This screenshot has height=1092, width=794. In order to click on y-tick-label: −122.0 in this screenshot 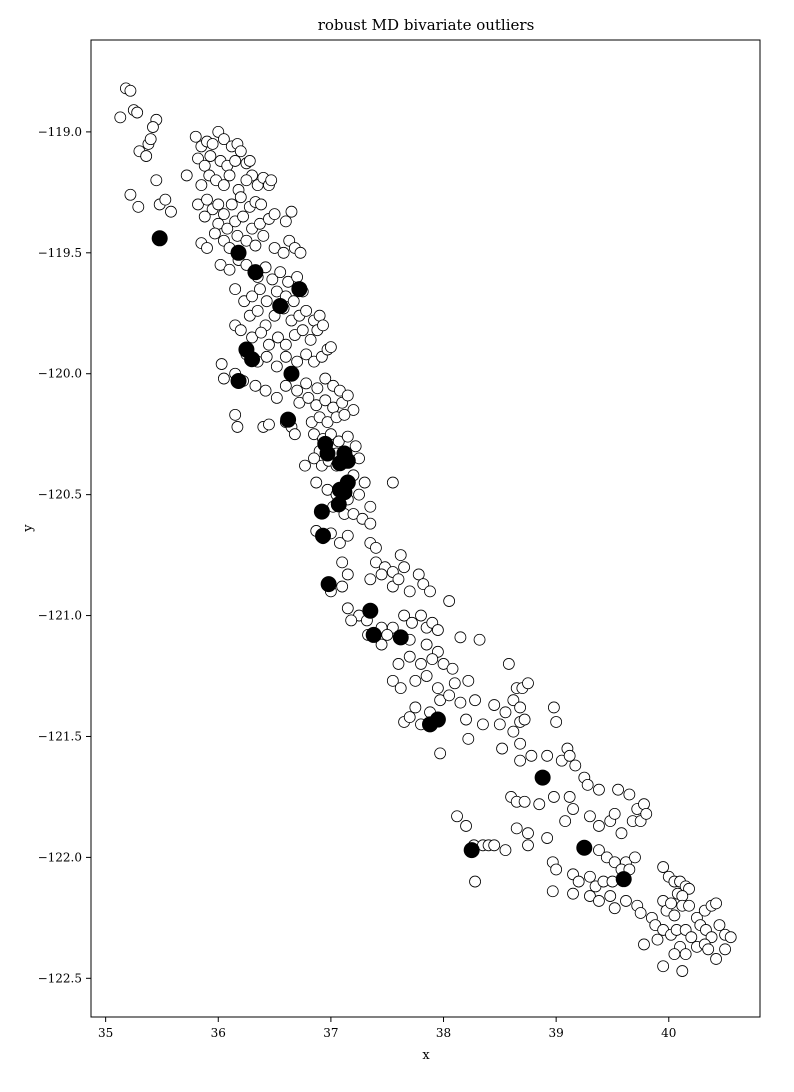, I will do `click(60, 857)`.